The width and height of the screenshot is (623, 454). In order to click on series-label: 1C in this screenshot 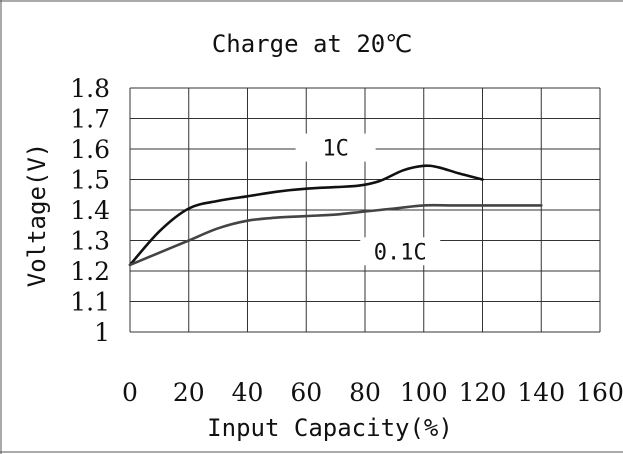, I will do `click(335, 149)`.